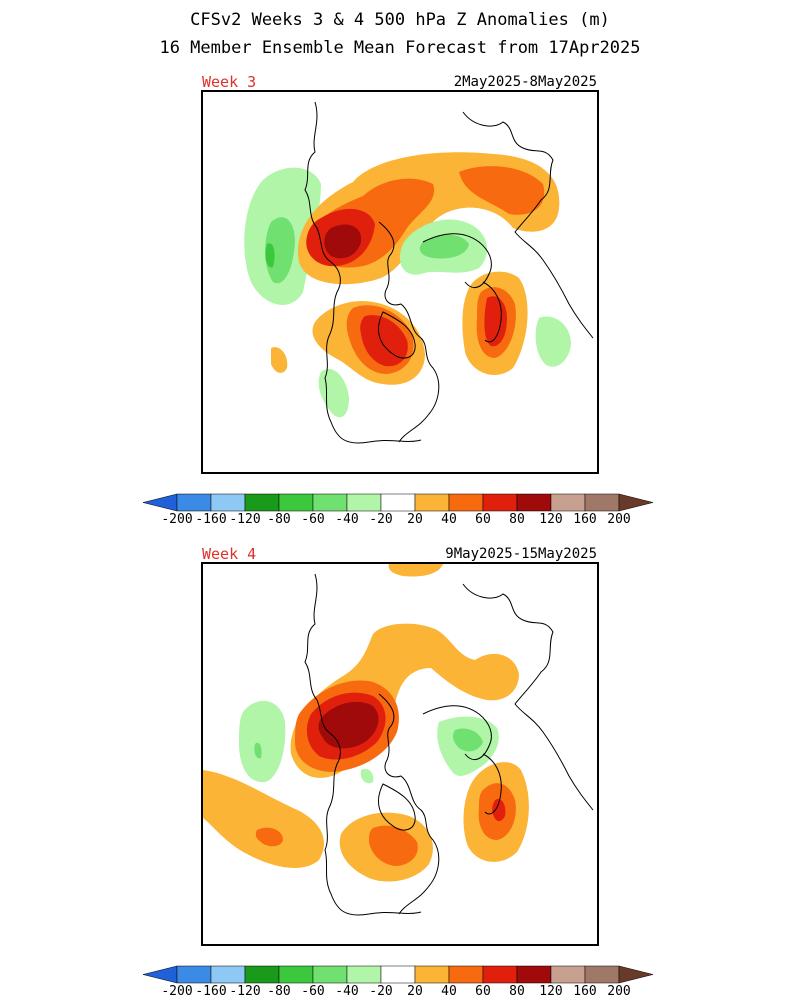  I want to click on panel1-coastlines, so click(449, 272).